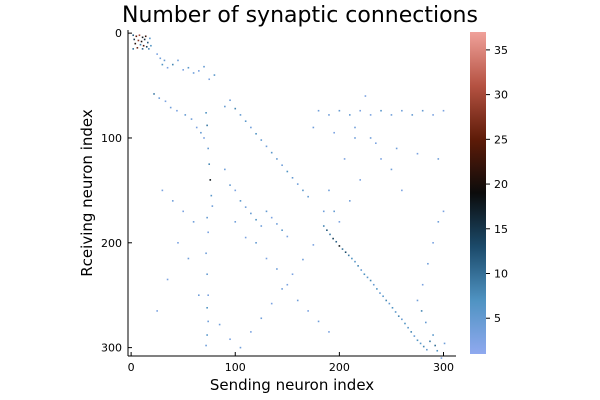  Describe the element at coordinates (235, 367) in the screenshot. I see `x-tick-label: 100` at that location.